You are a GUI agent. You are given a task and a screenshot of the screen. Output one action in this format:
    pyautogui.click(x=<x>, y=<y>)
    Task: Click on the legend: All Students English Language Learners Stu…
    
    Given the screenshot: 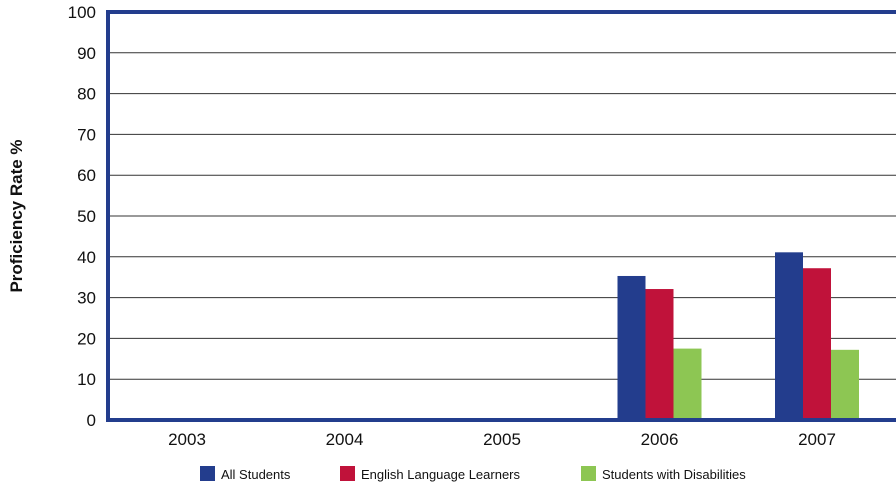 What is the action you would take?
    pyautogui.click(x=473, y=474)
    